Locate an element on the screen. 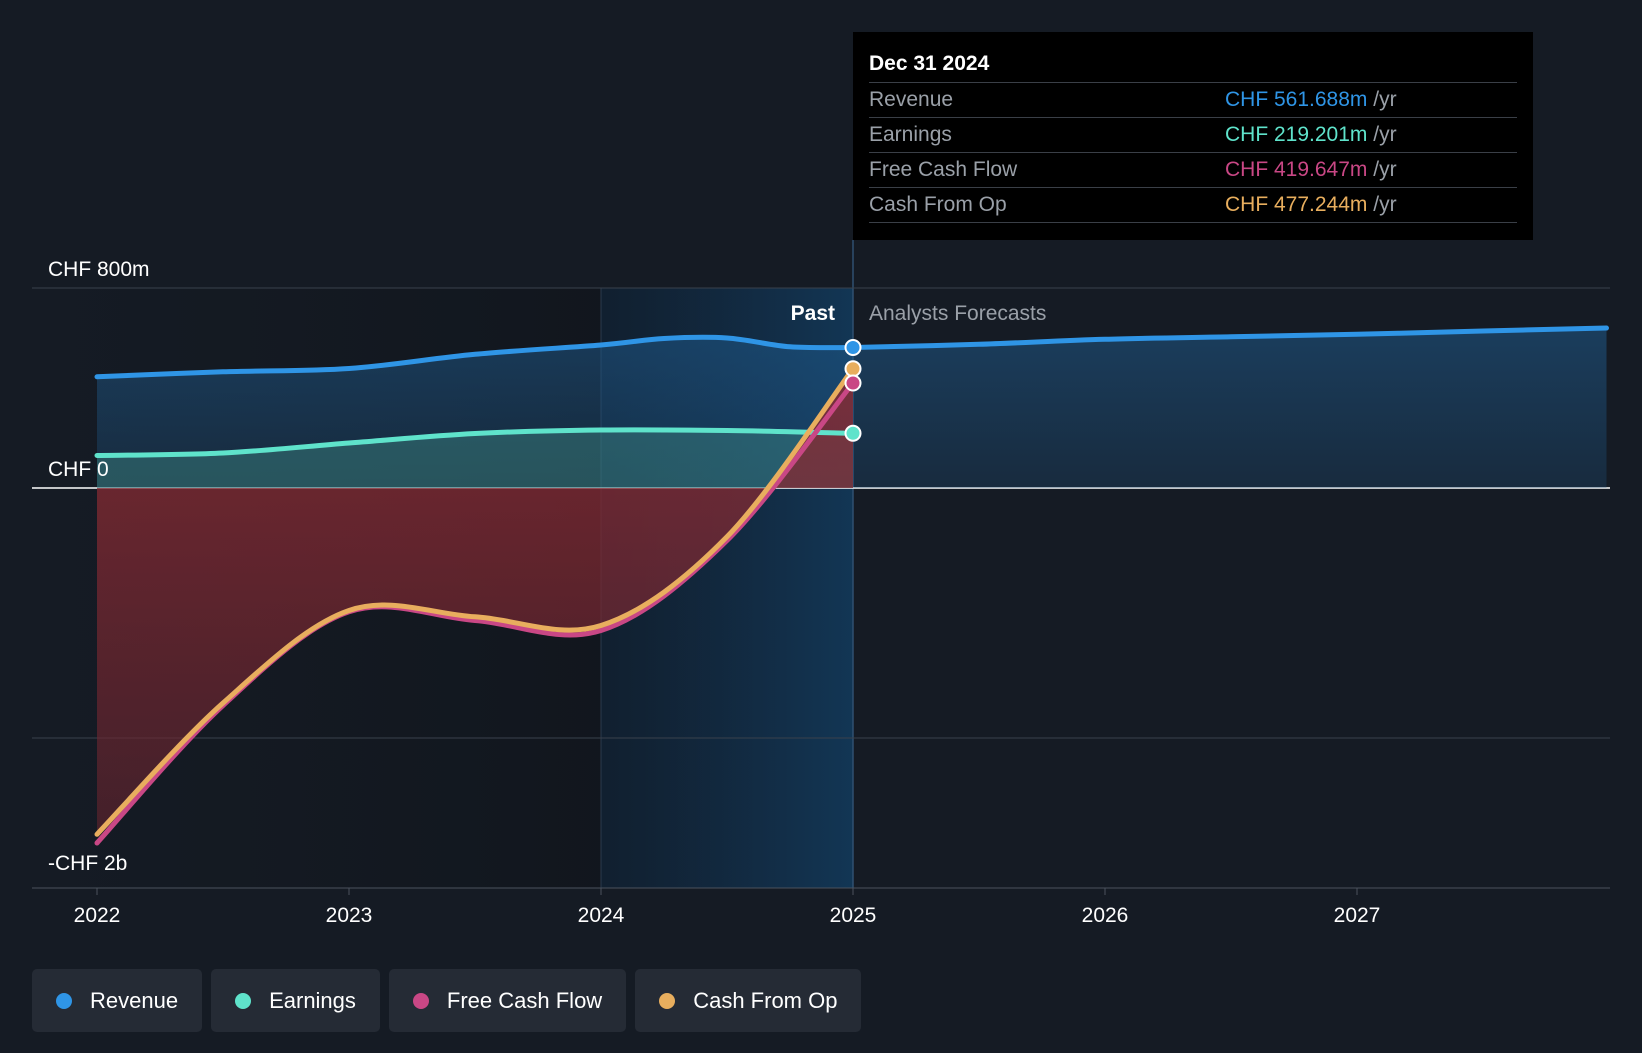  legend-label: Free Cash Flow is located at coordinates (524, 1000).